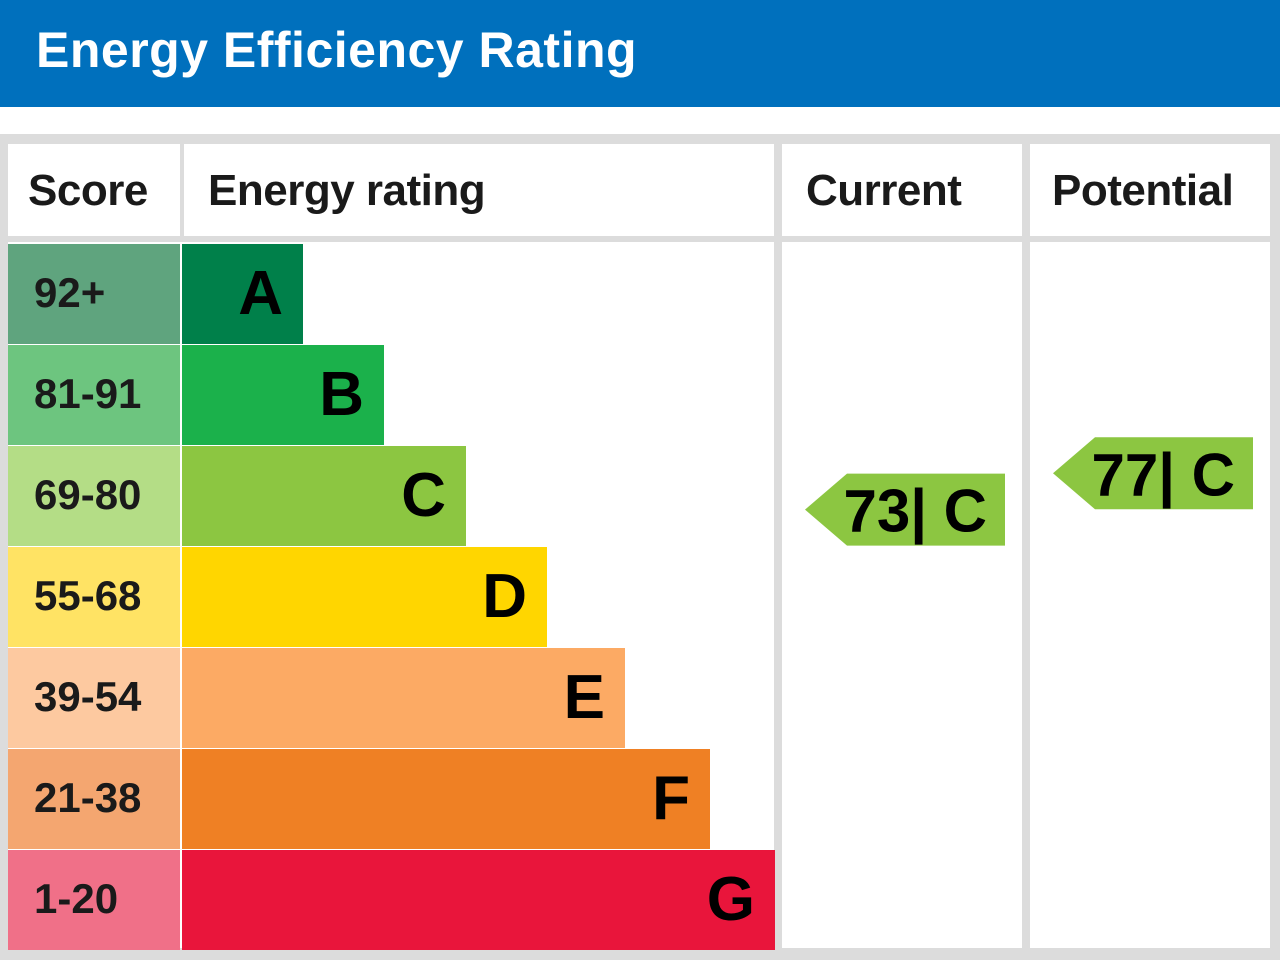  Describe the element at coordinates (364, 597) in the screenshot. I see `band-d: D` at that location.